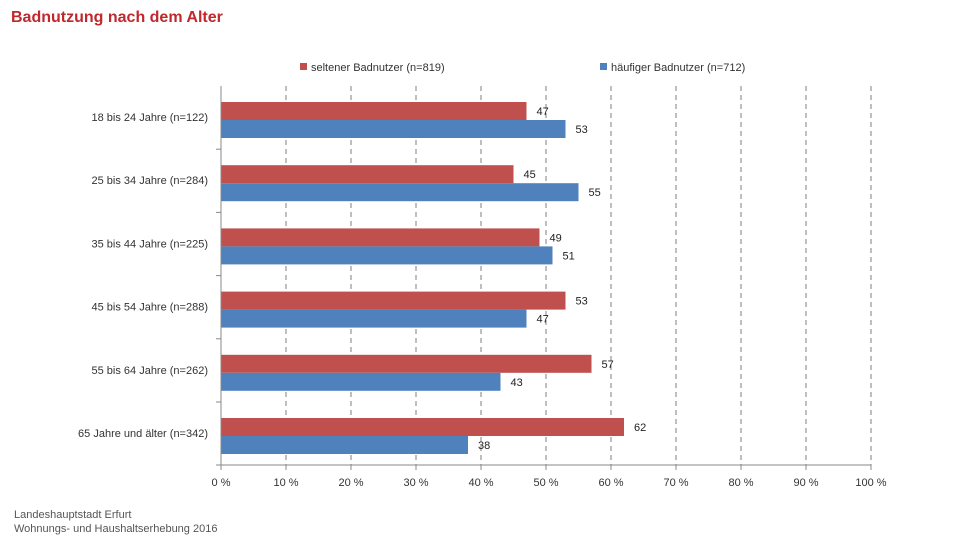  I want to click on category-label: 65 Jahre und älter (n=342), so click(143, 434).